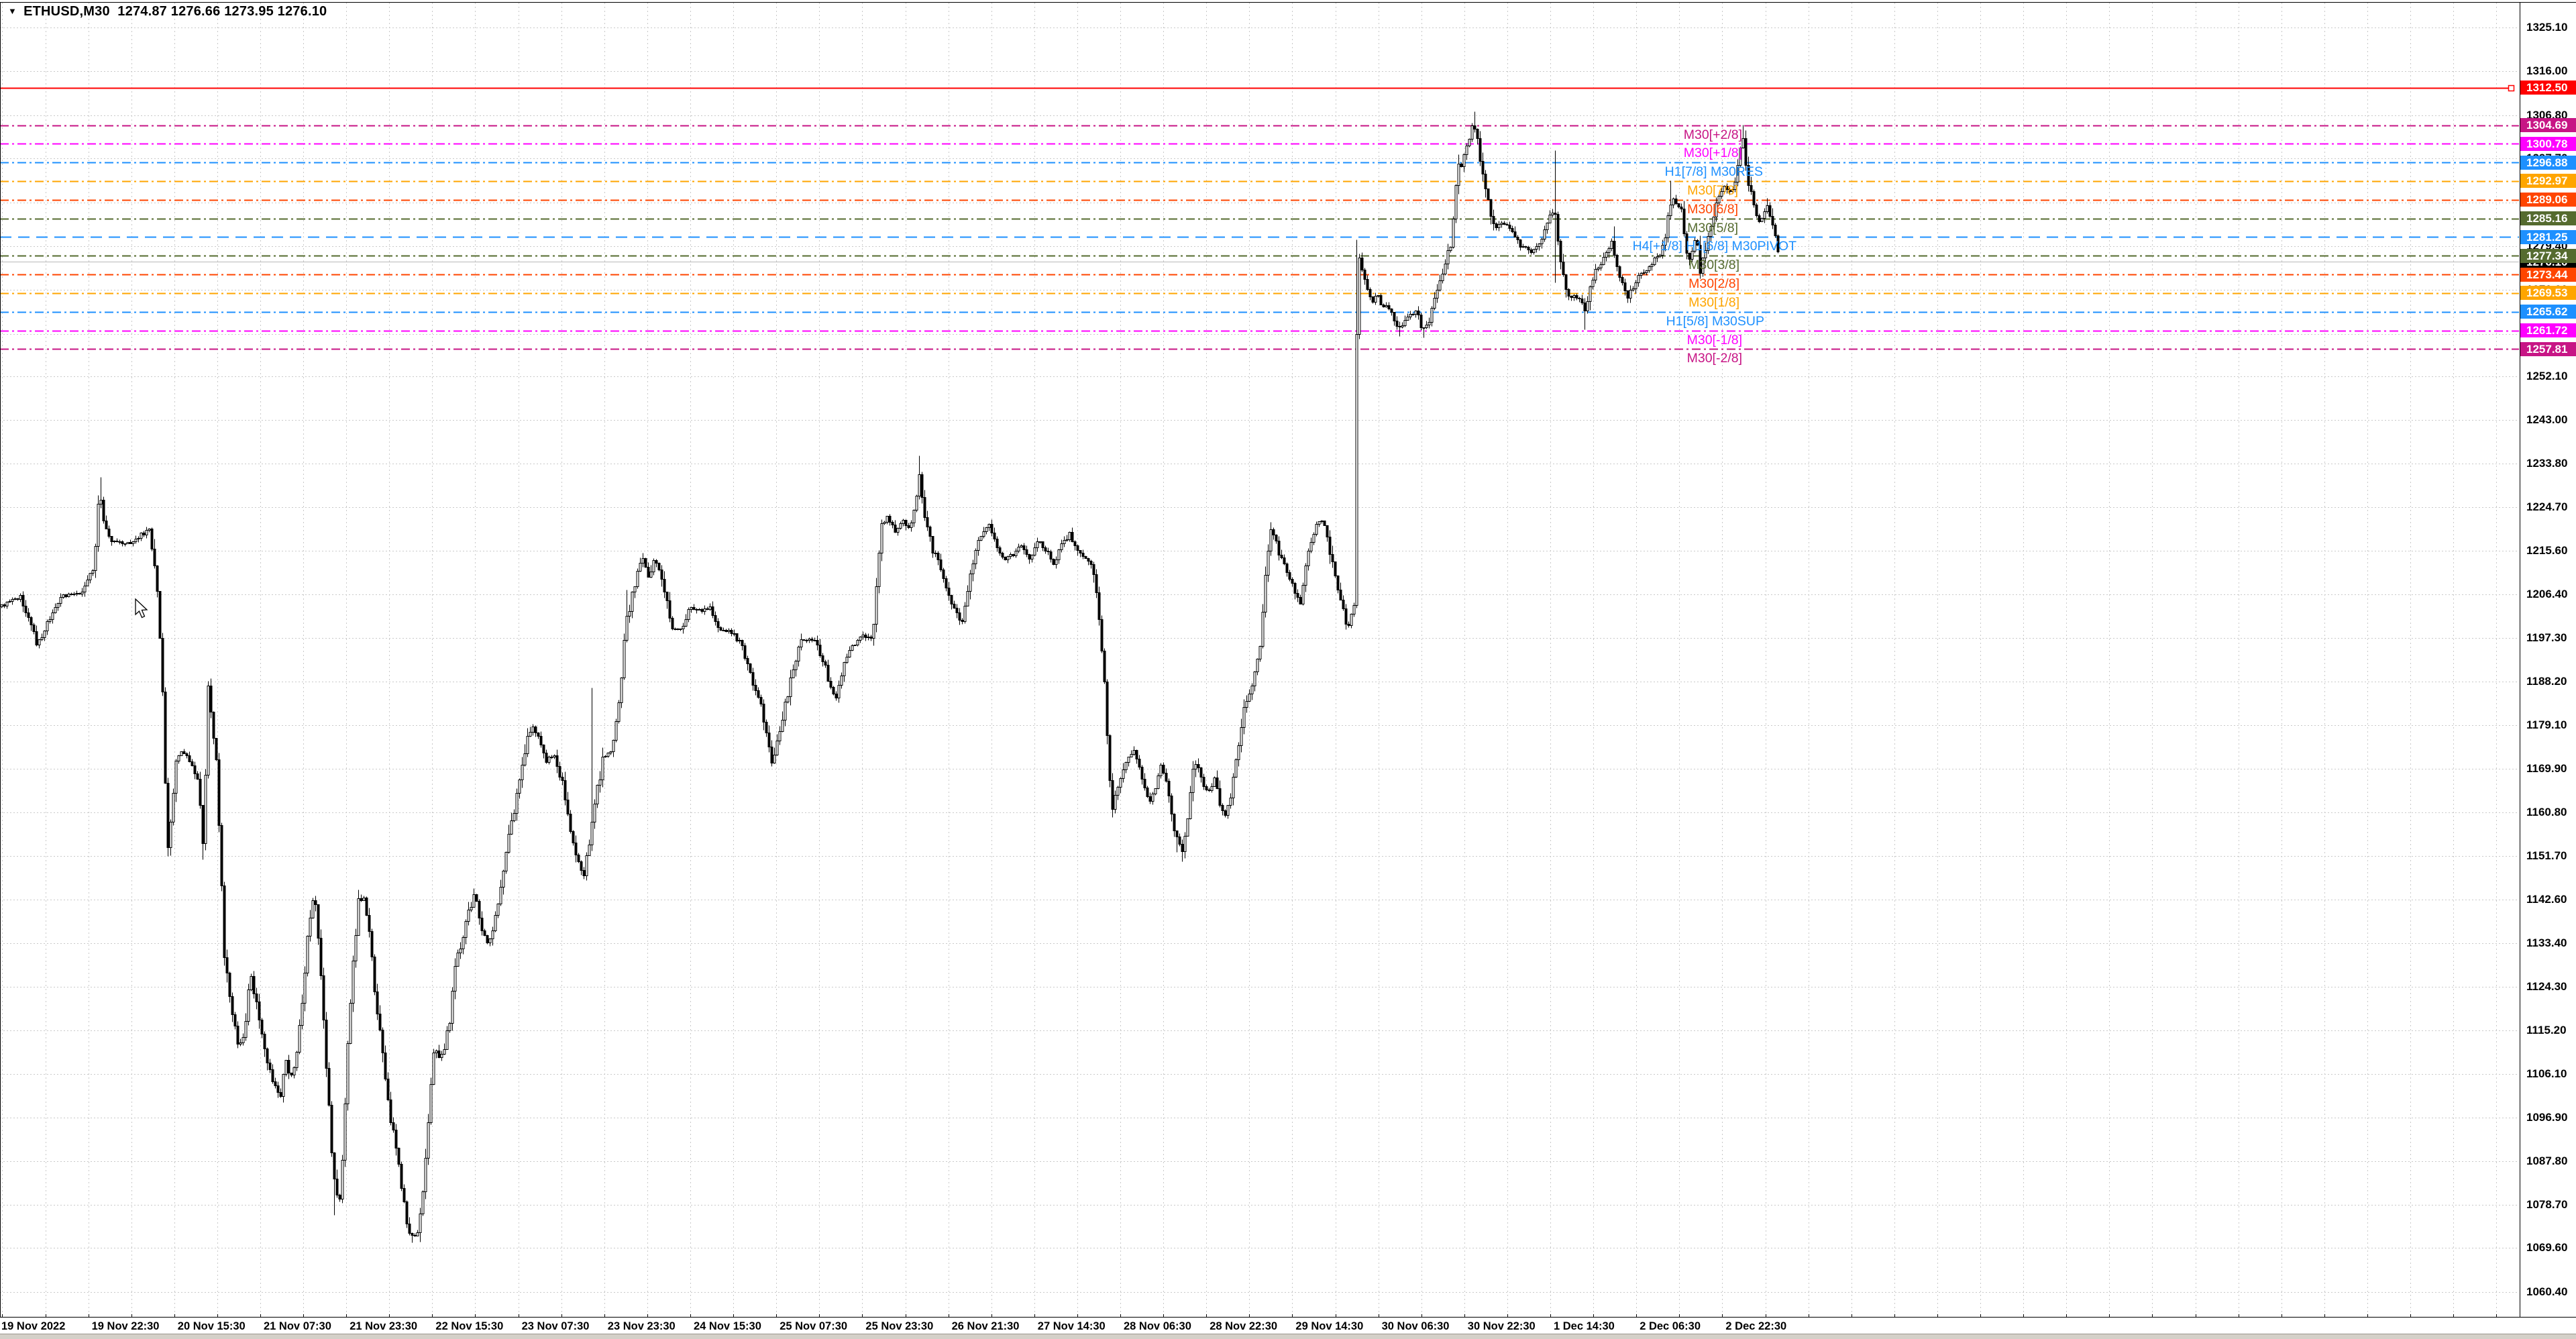  Describe the element at coordinates (2546, 855) in the screenshot. I see `price-axis-label: 1151.70` at that location.